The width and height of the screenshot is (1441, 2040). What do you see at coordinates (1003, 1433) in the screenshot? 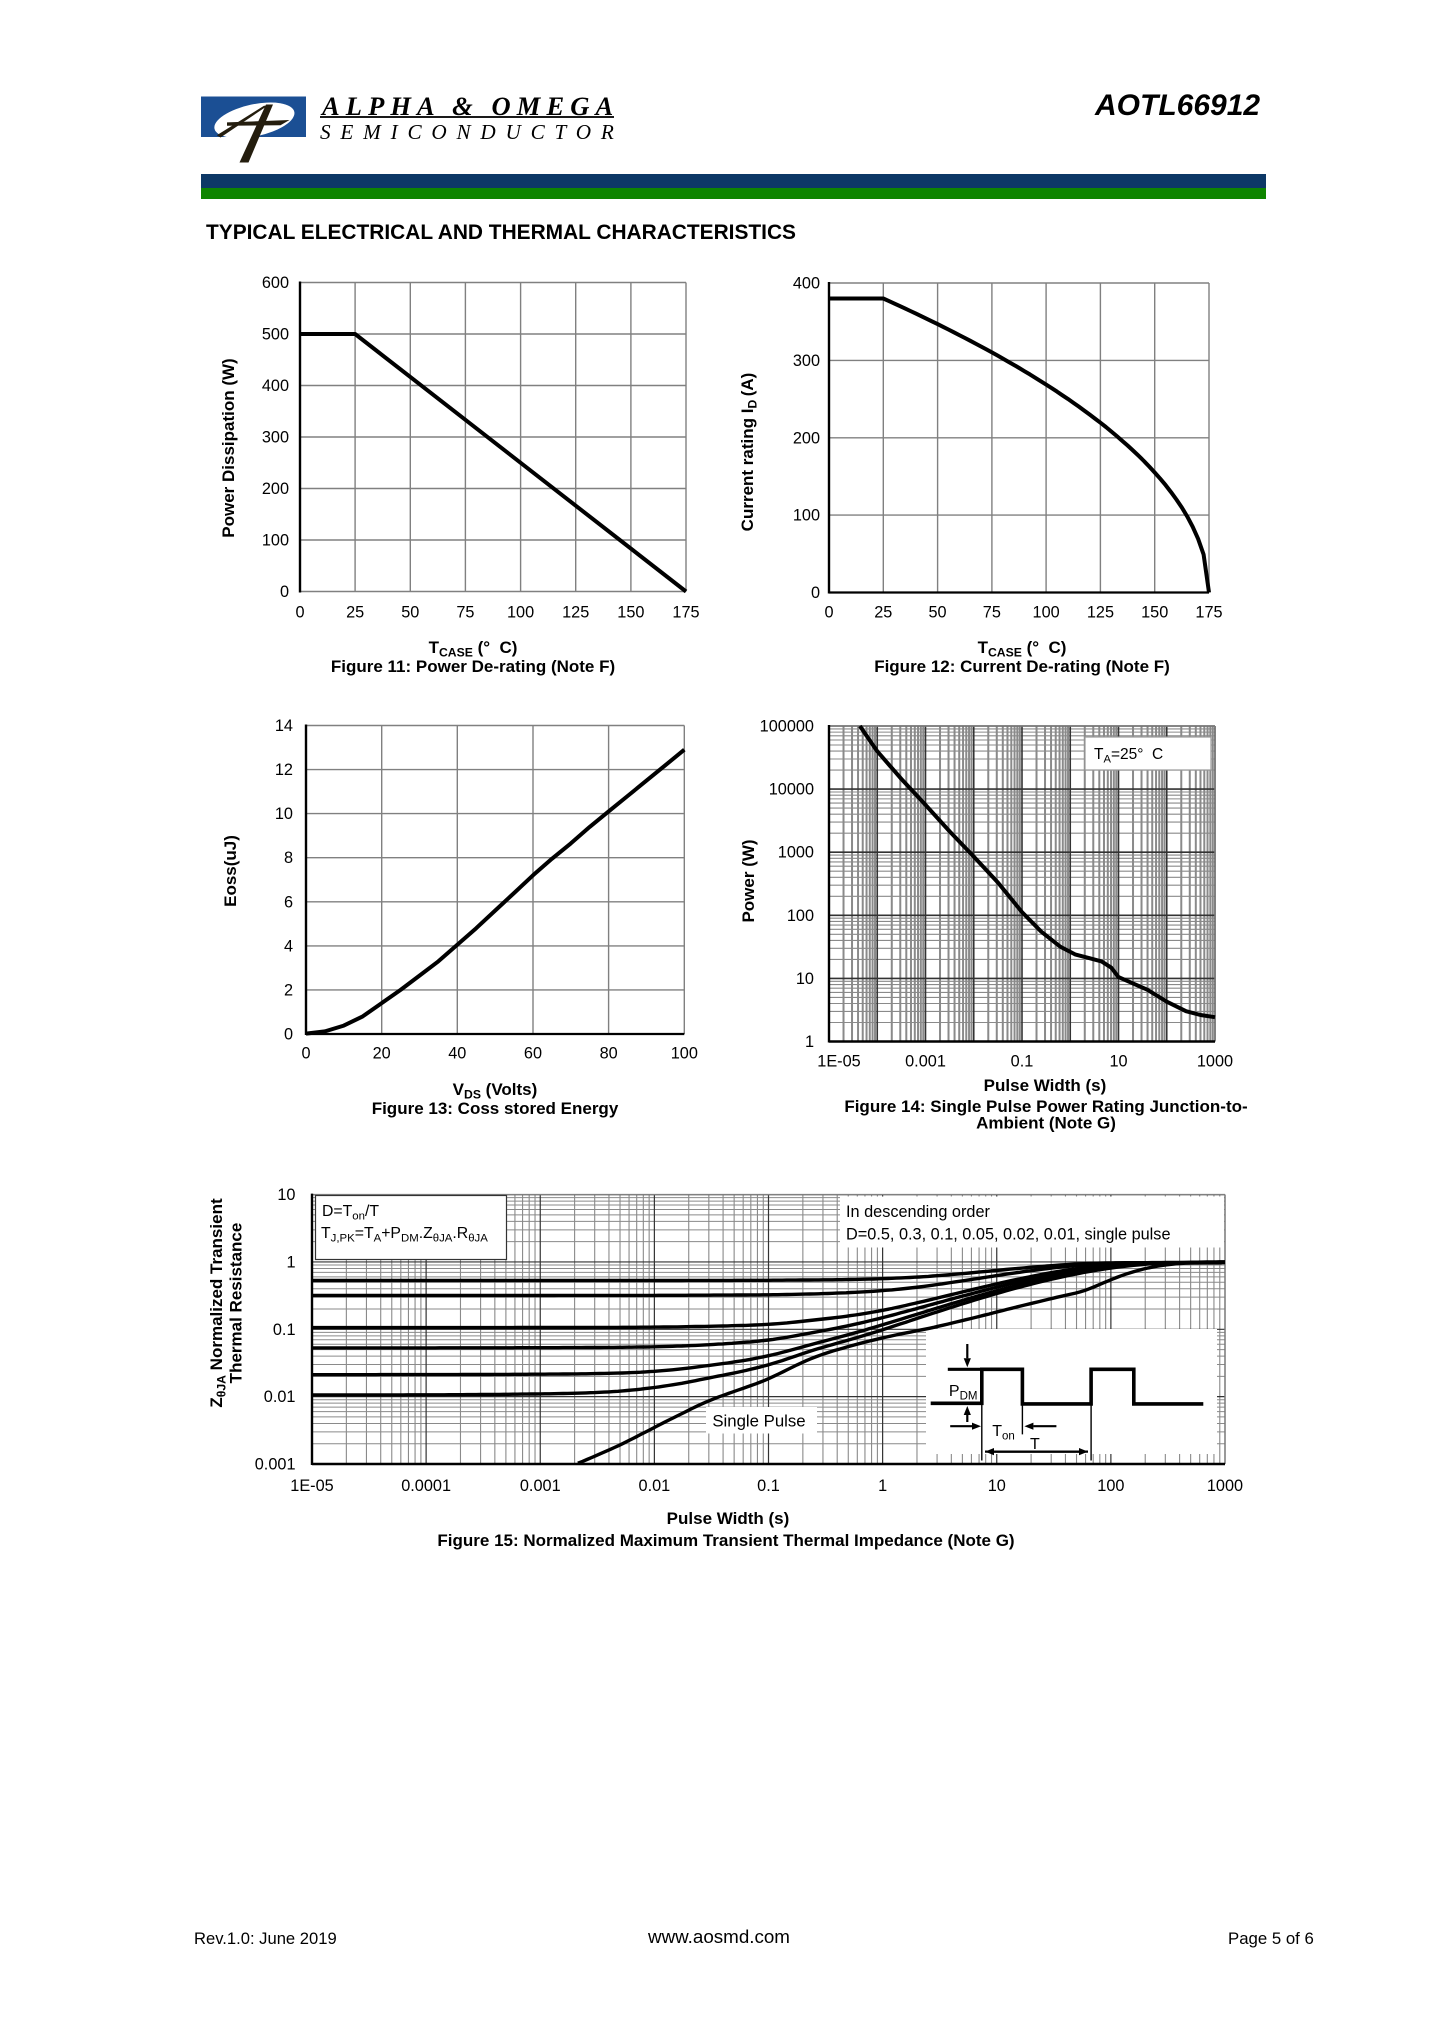
I see `svg-text: Ton` at bounding box center [1003, 1433].